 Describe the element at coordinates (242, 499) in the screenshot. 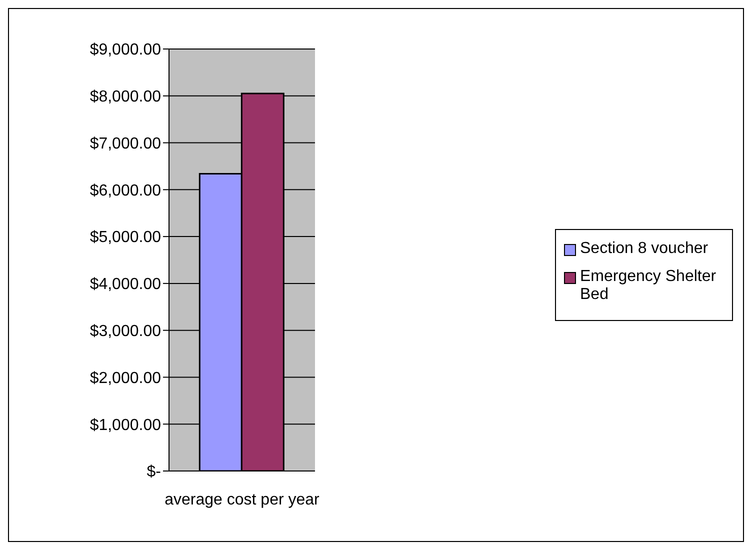

I see `x-tick-label: average cost per year` at that location.